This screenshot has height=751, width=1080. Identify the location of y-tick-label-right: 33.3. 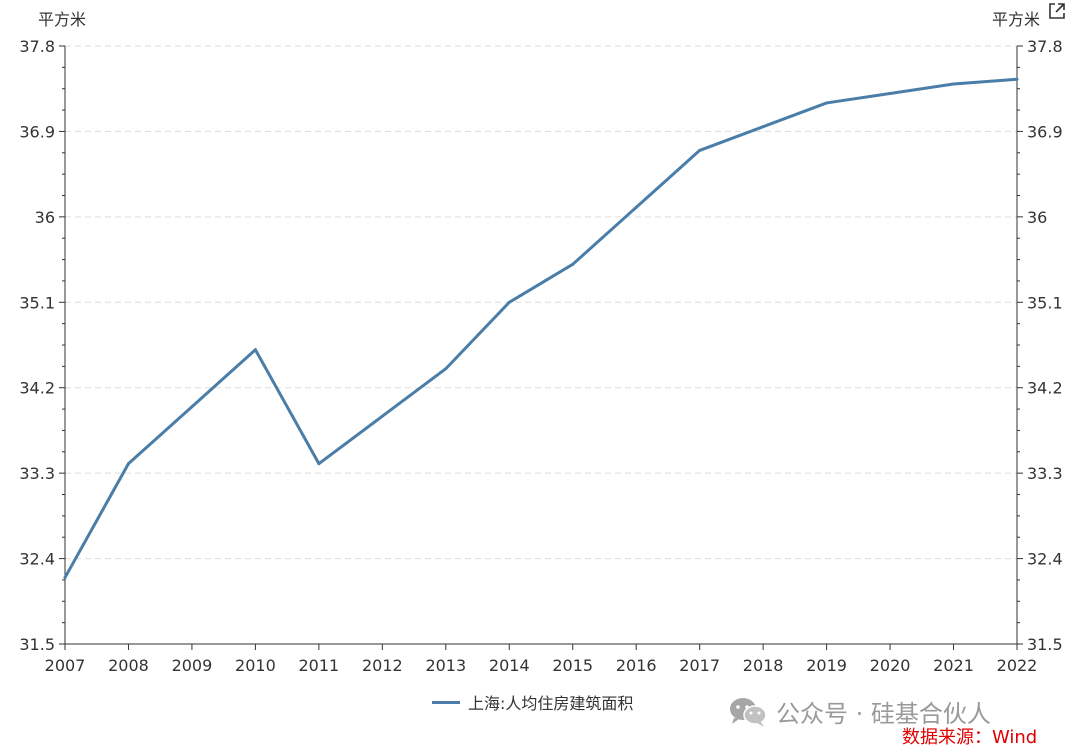
(1045, 473).